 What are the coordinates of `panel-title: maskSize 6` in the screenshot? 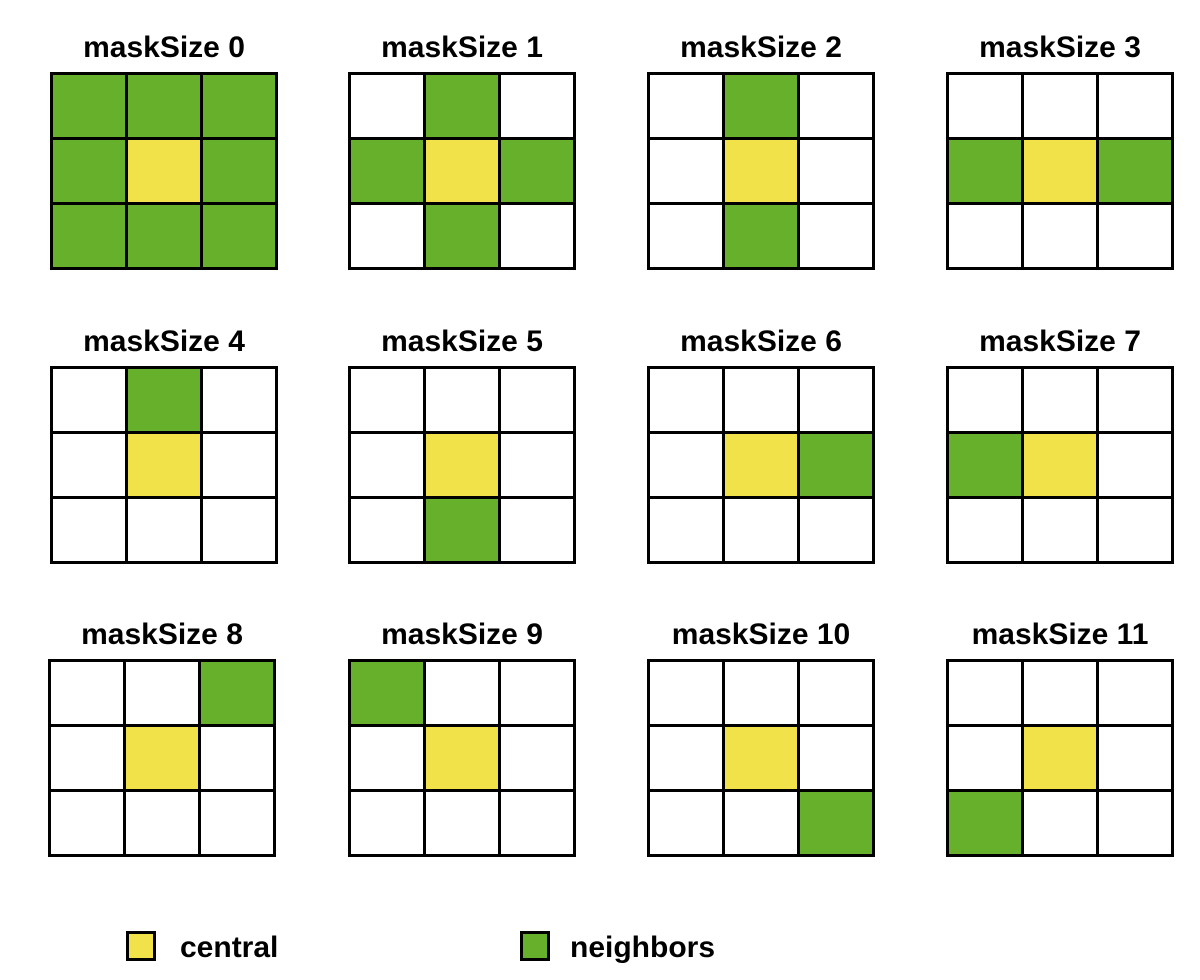 It's located at (761, 341).